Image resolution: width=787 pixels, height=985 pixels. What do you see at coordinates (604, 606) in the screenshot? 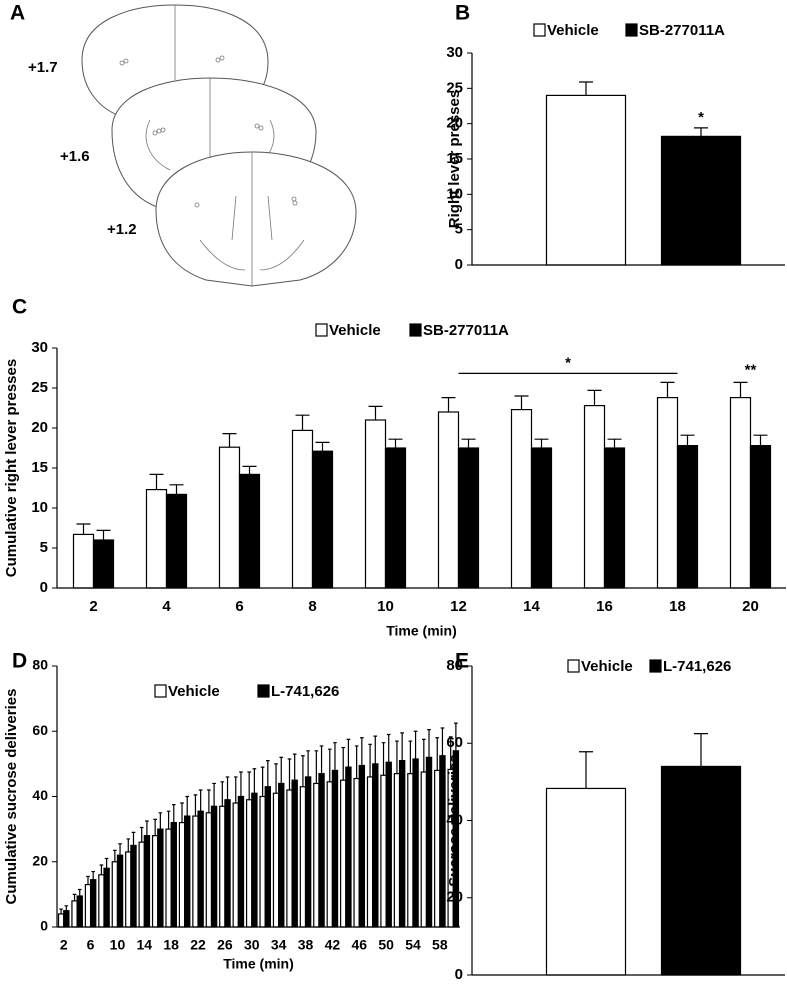
I see `x-tick-label: 16` at bounding box center [604, 606].